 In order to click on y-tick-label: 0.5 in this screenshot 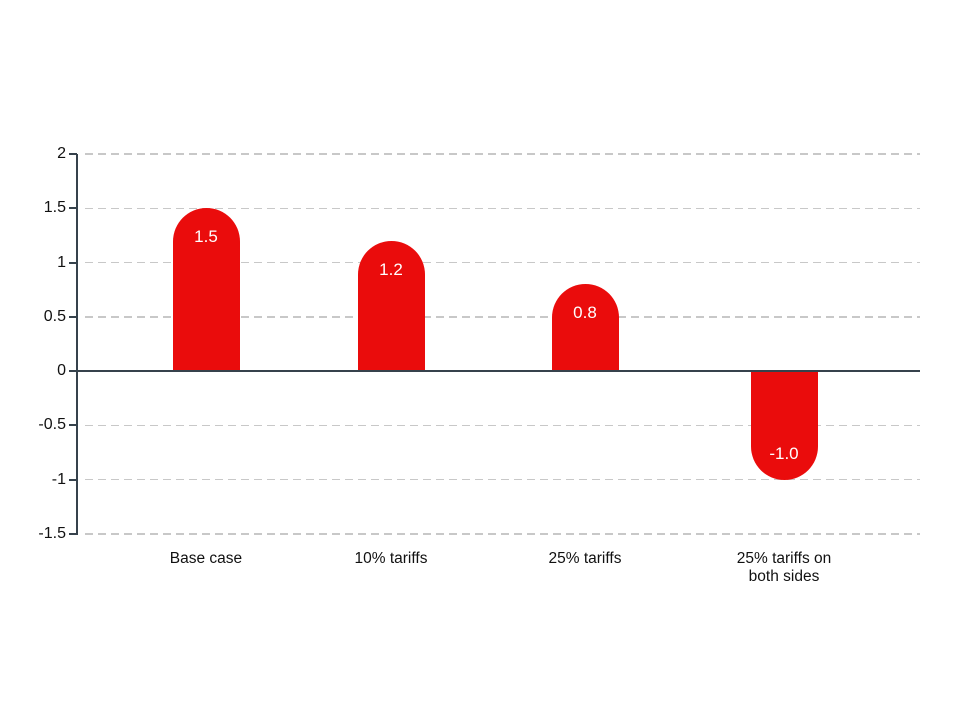, I will do `click(54, 316)`.